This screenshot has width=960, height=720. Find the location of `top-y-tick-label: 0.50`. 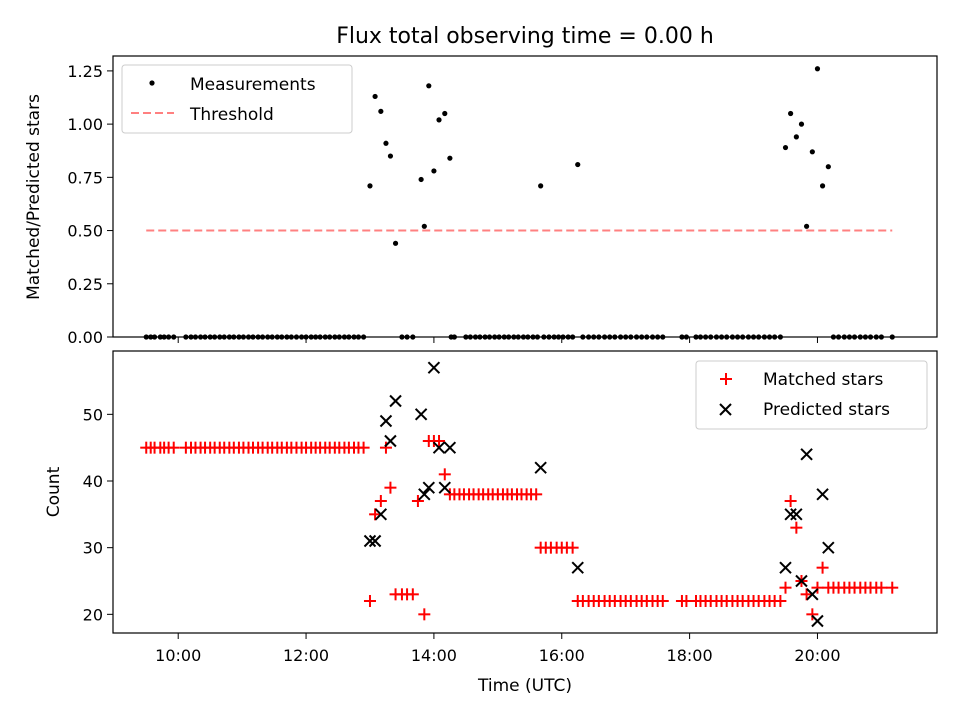

top-y-tick-label: 0.50 is located at coordinates (85, 231).